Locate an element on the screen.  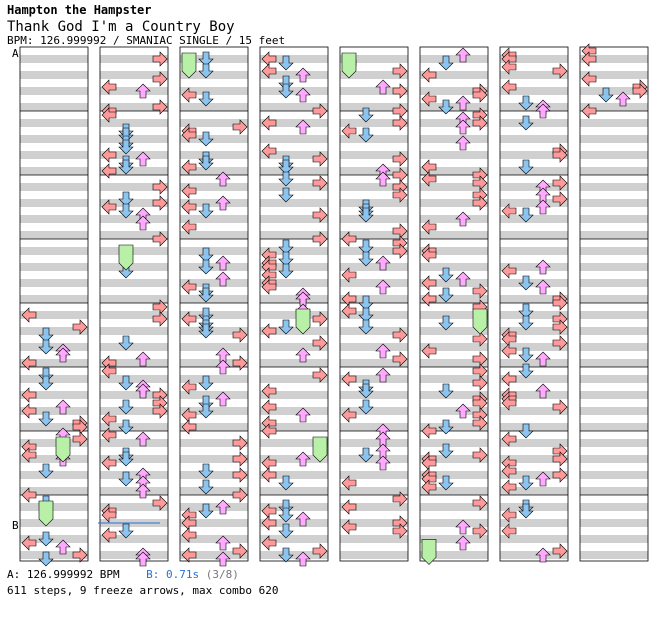
stop-count: (3/8) is located at coordinates (222, 574).